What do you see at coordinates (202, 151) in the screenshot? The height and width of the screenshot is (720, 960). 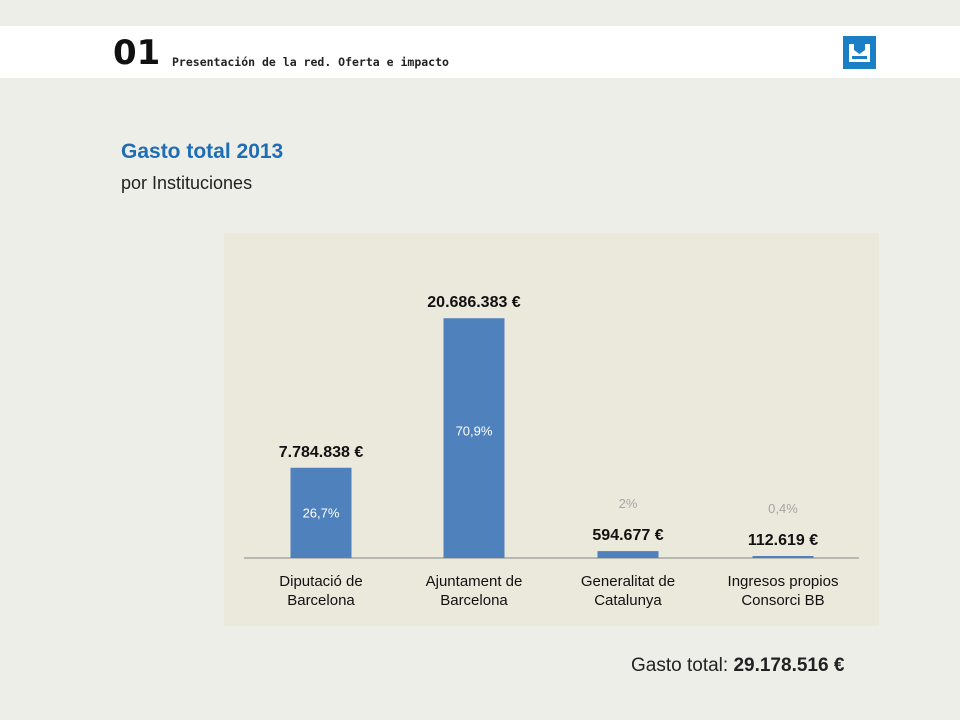 I see `chart-title: Gasto total 2013` at bounding box center [202, 151].